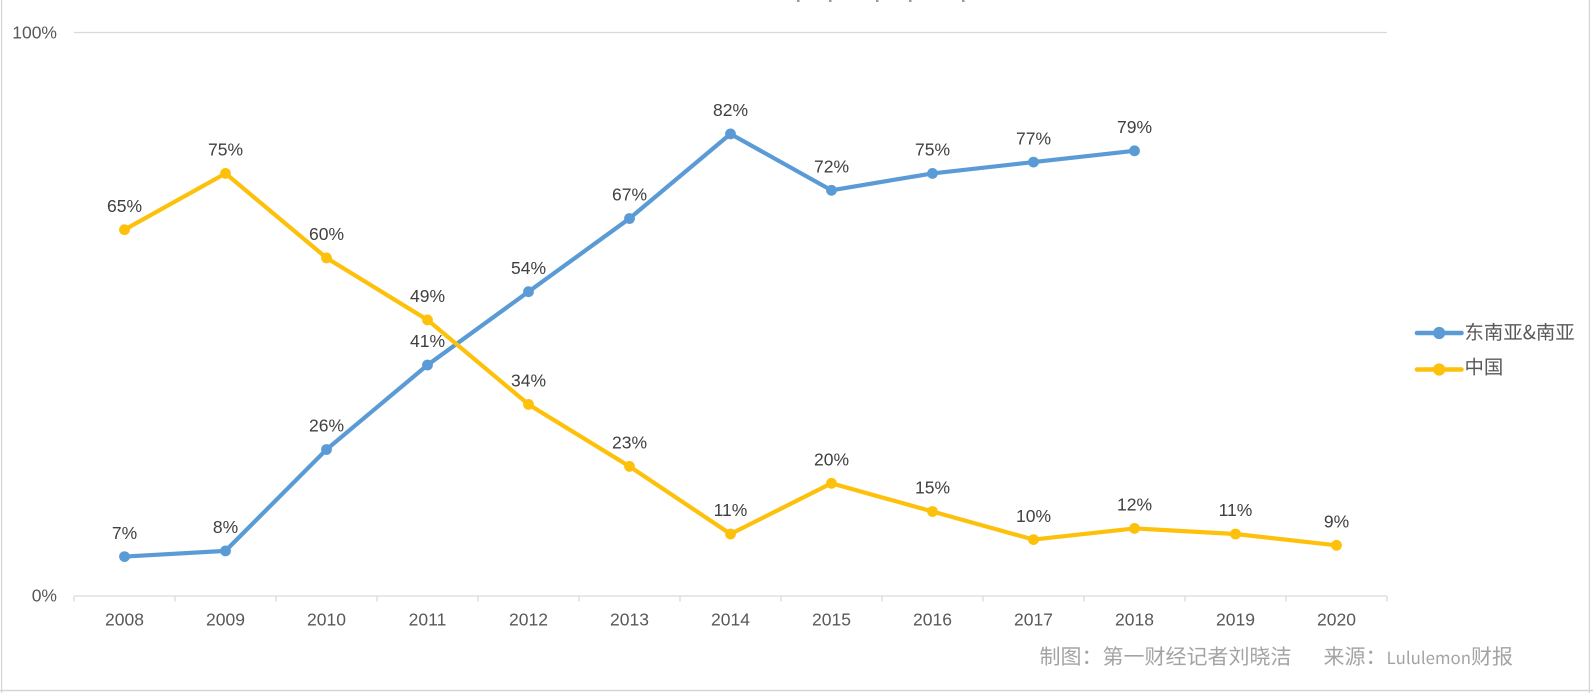 Image resolution: width=1593 pixels, height=693 pixels. What do you see at coordinates (831, 460) in the screenshot?
I see `svg-text: 20%` at bounding box center [831, 460].